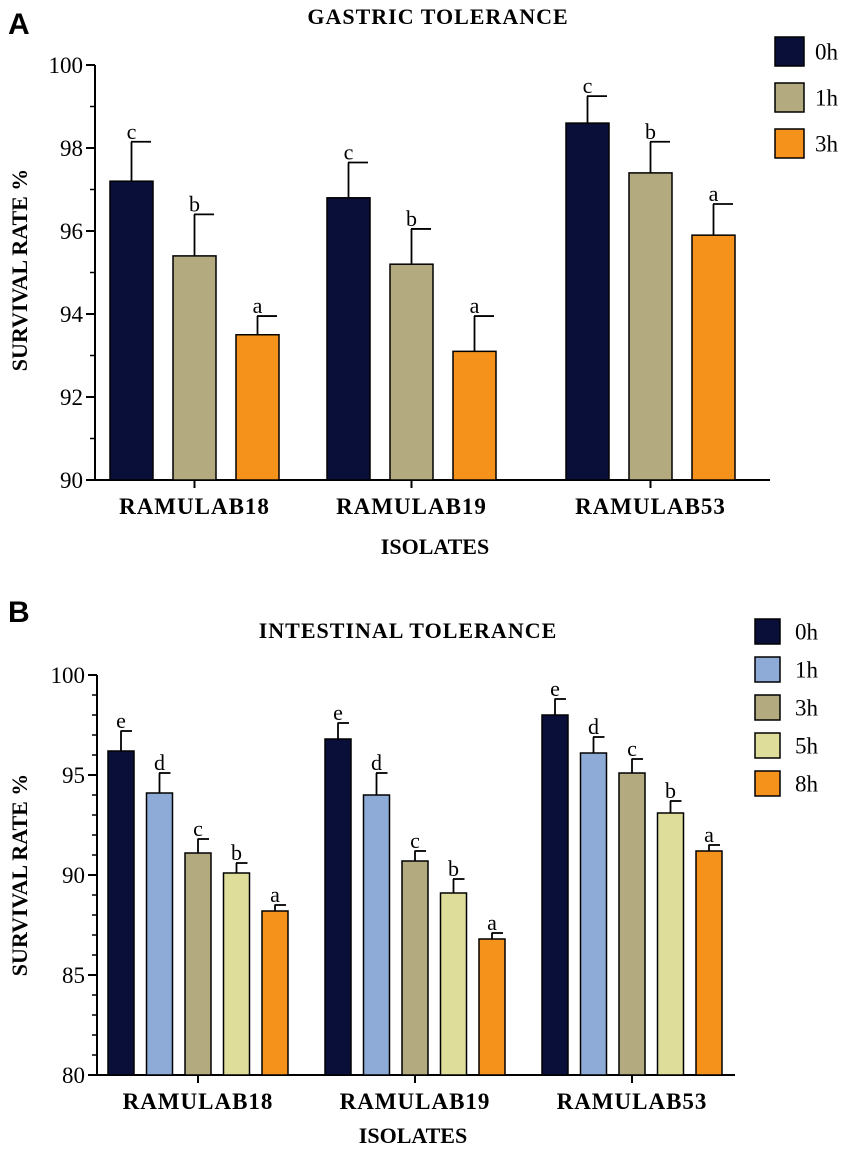 This screenshot has height=1153, width=851. I want to click on panel-b-legend-label: 8h, so click(807, 784).